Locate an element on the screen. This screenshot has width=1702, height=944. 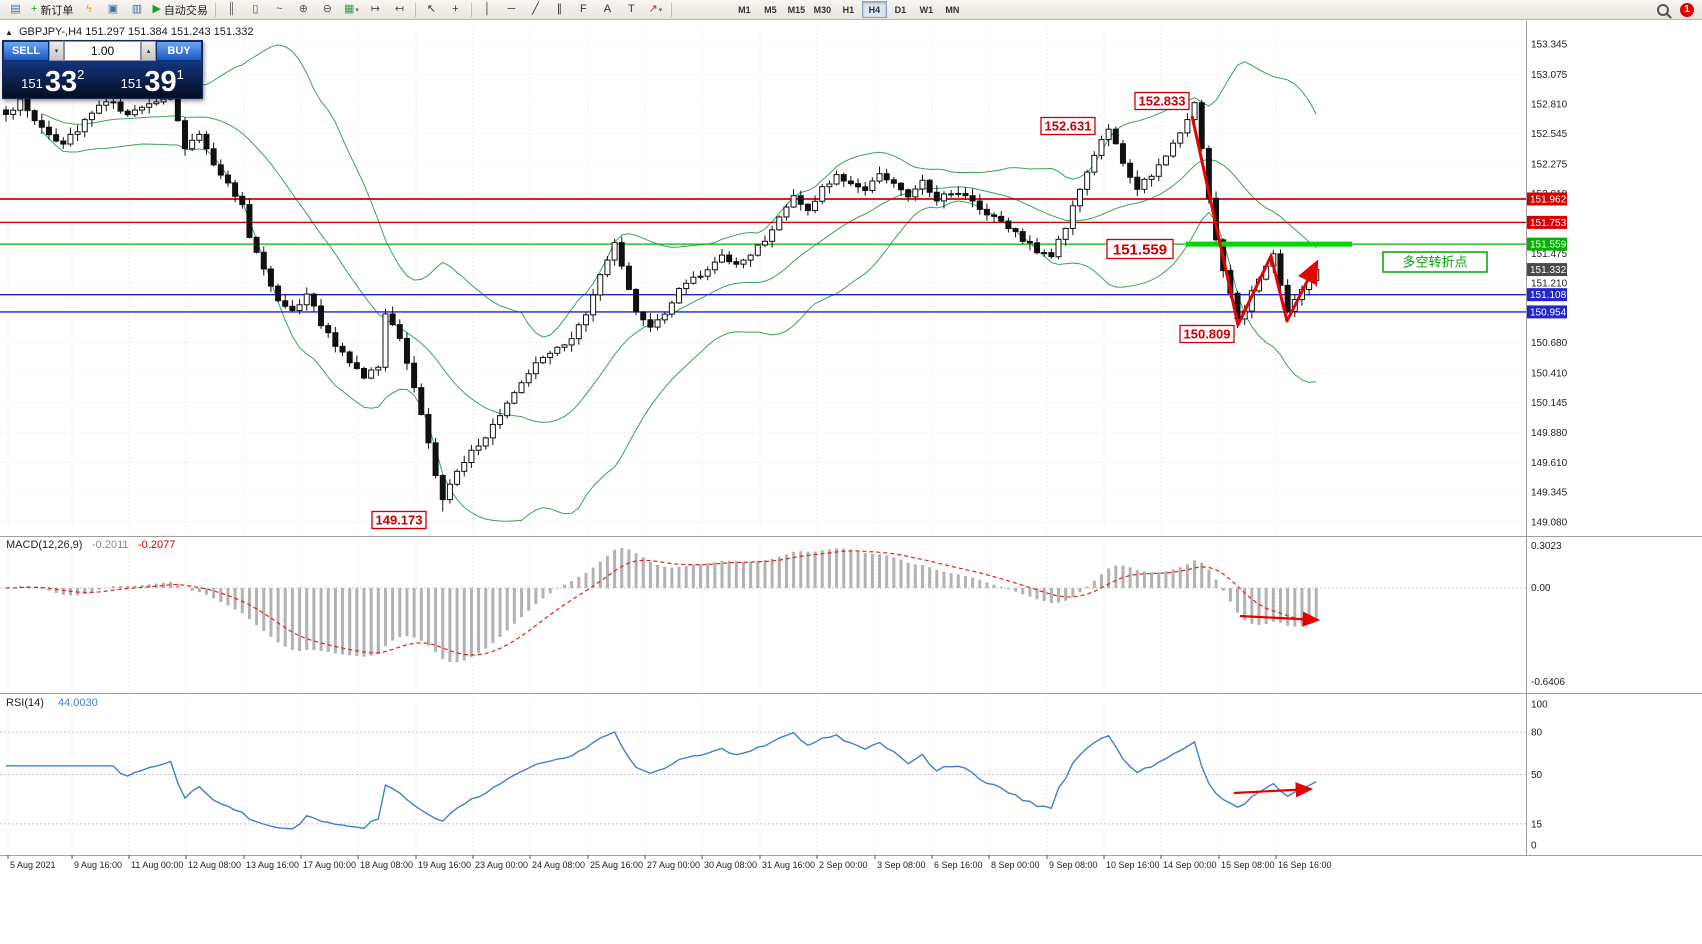
new-chart-icon: ▣ is located at coordinates (113, 9).